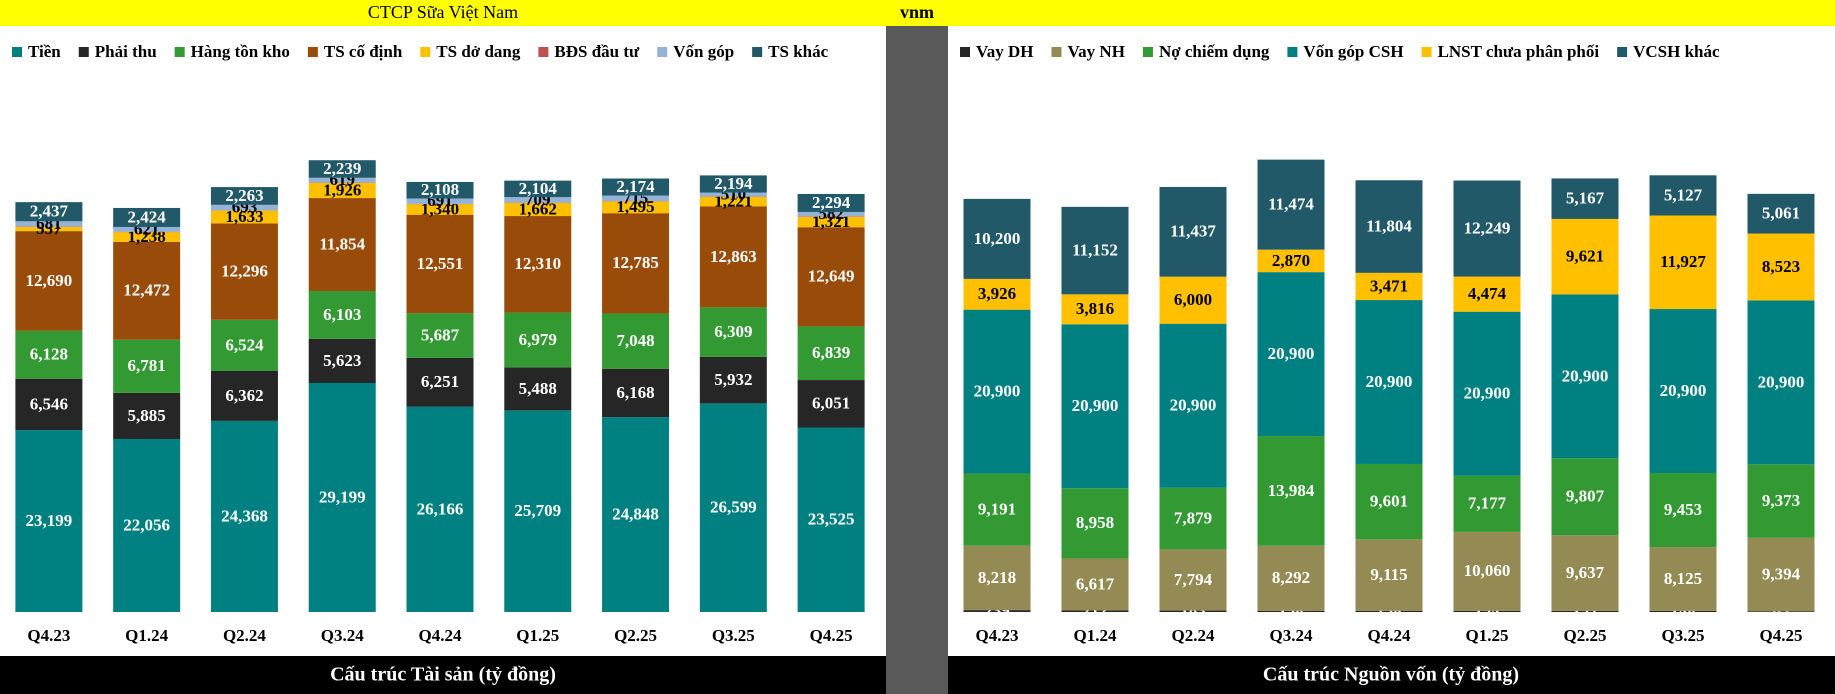 The width and height of the screenshot is (1835, 694). I want to click on legend-label: LNST chưa phân phối, so click(1519, 51).